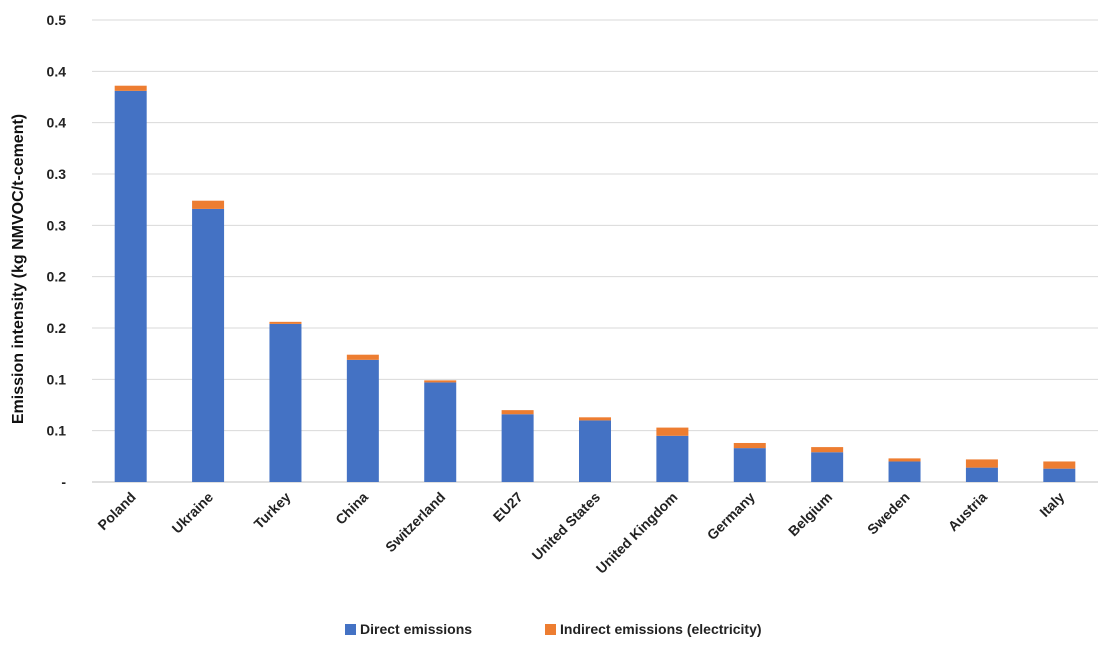 The image size is (1116, 648). What do you see at coordinates (18, 269) in the screenshot?
I see `y-axis-title: Emission intensity (kg NMVOC/t-cement)` at bounding box center [18, 269].